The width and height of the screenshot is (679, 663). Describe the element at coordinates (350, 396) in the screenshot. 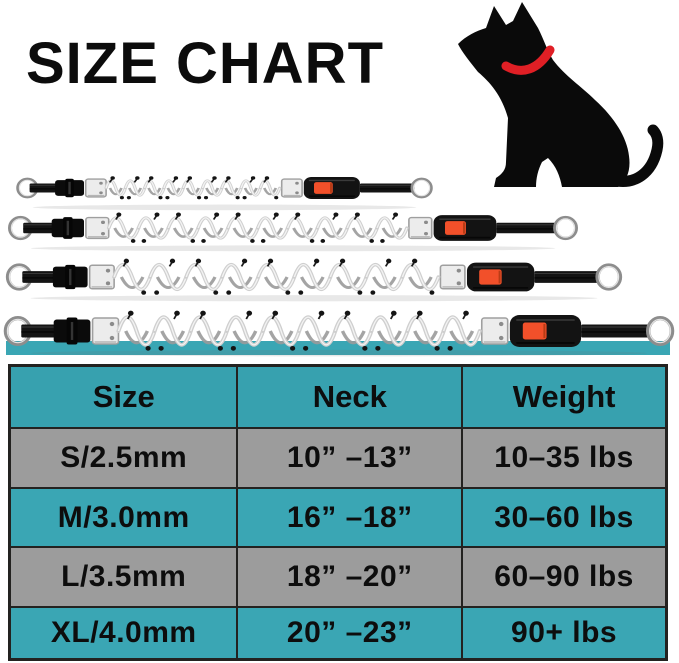

I see `col-header-neck: Neck` at that location.